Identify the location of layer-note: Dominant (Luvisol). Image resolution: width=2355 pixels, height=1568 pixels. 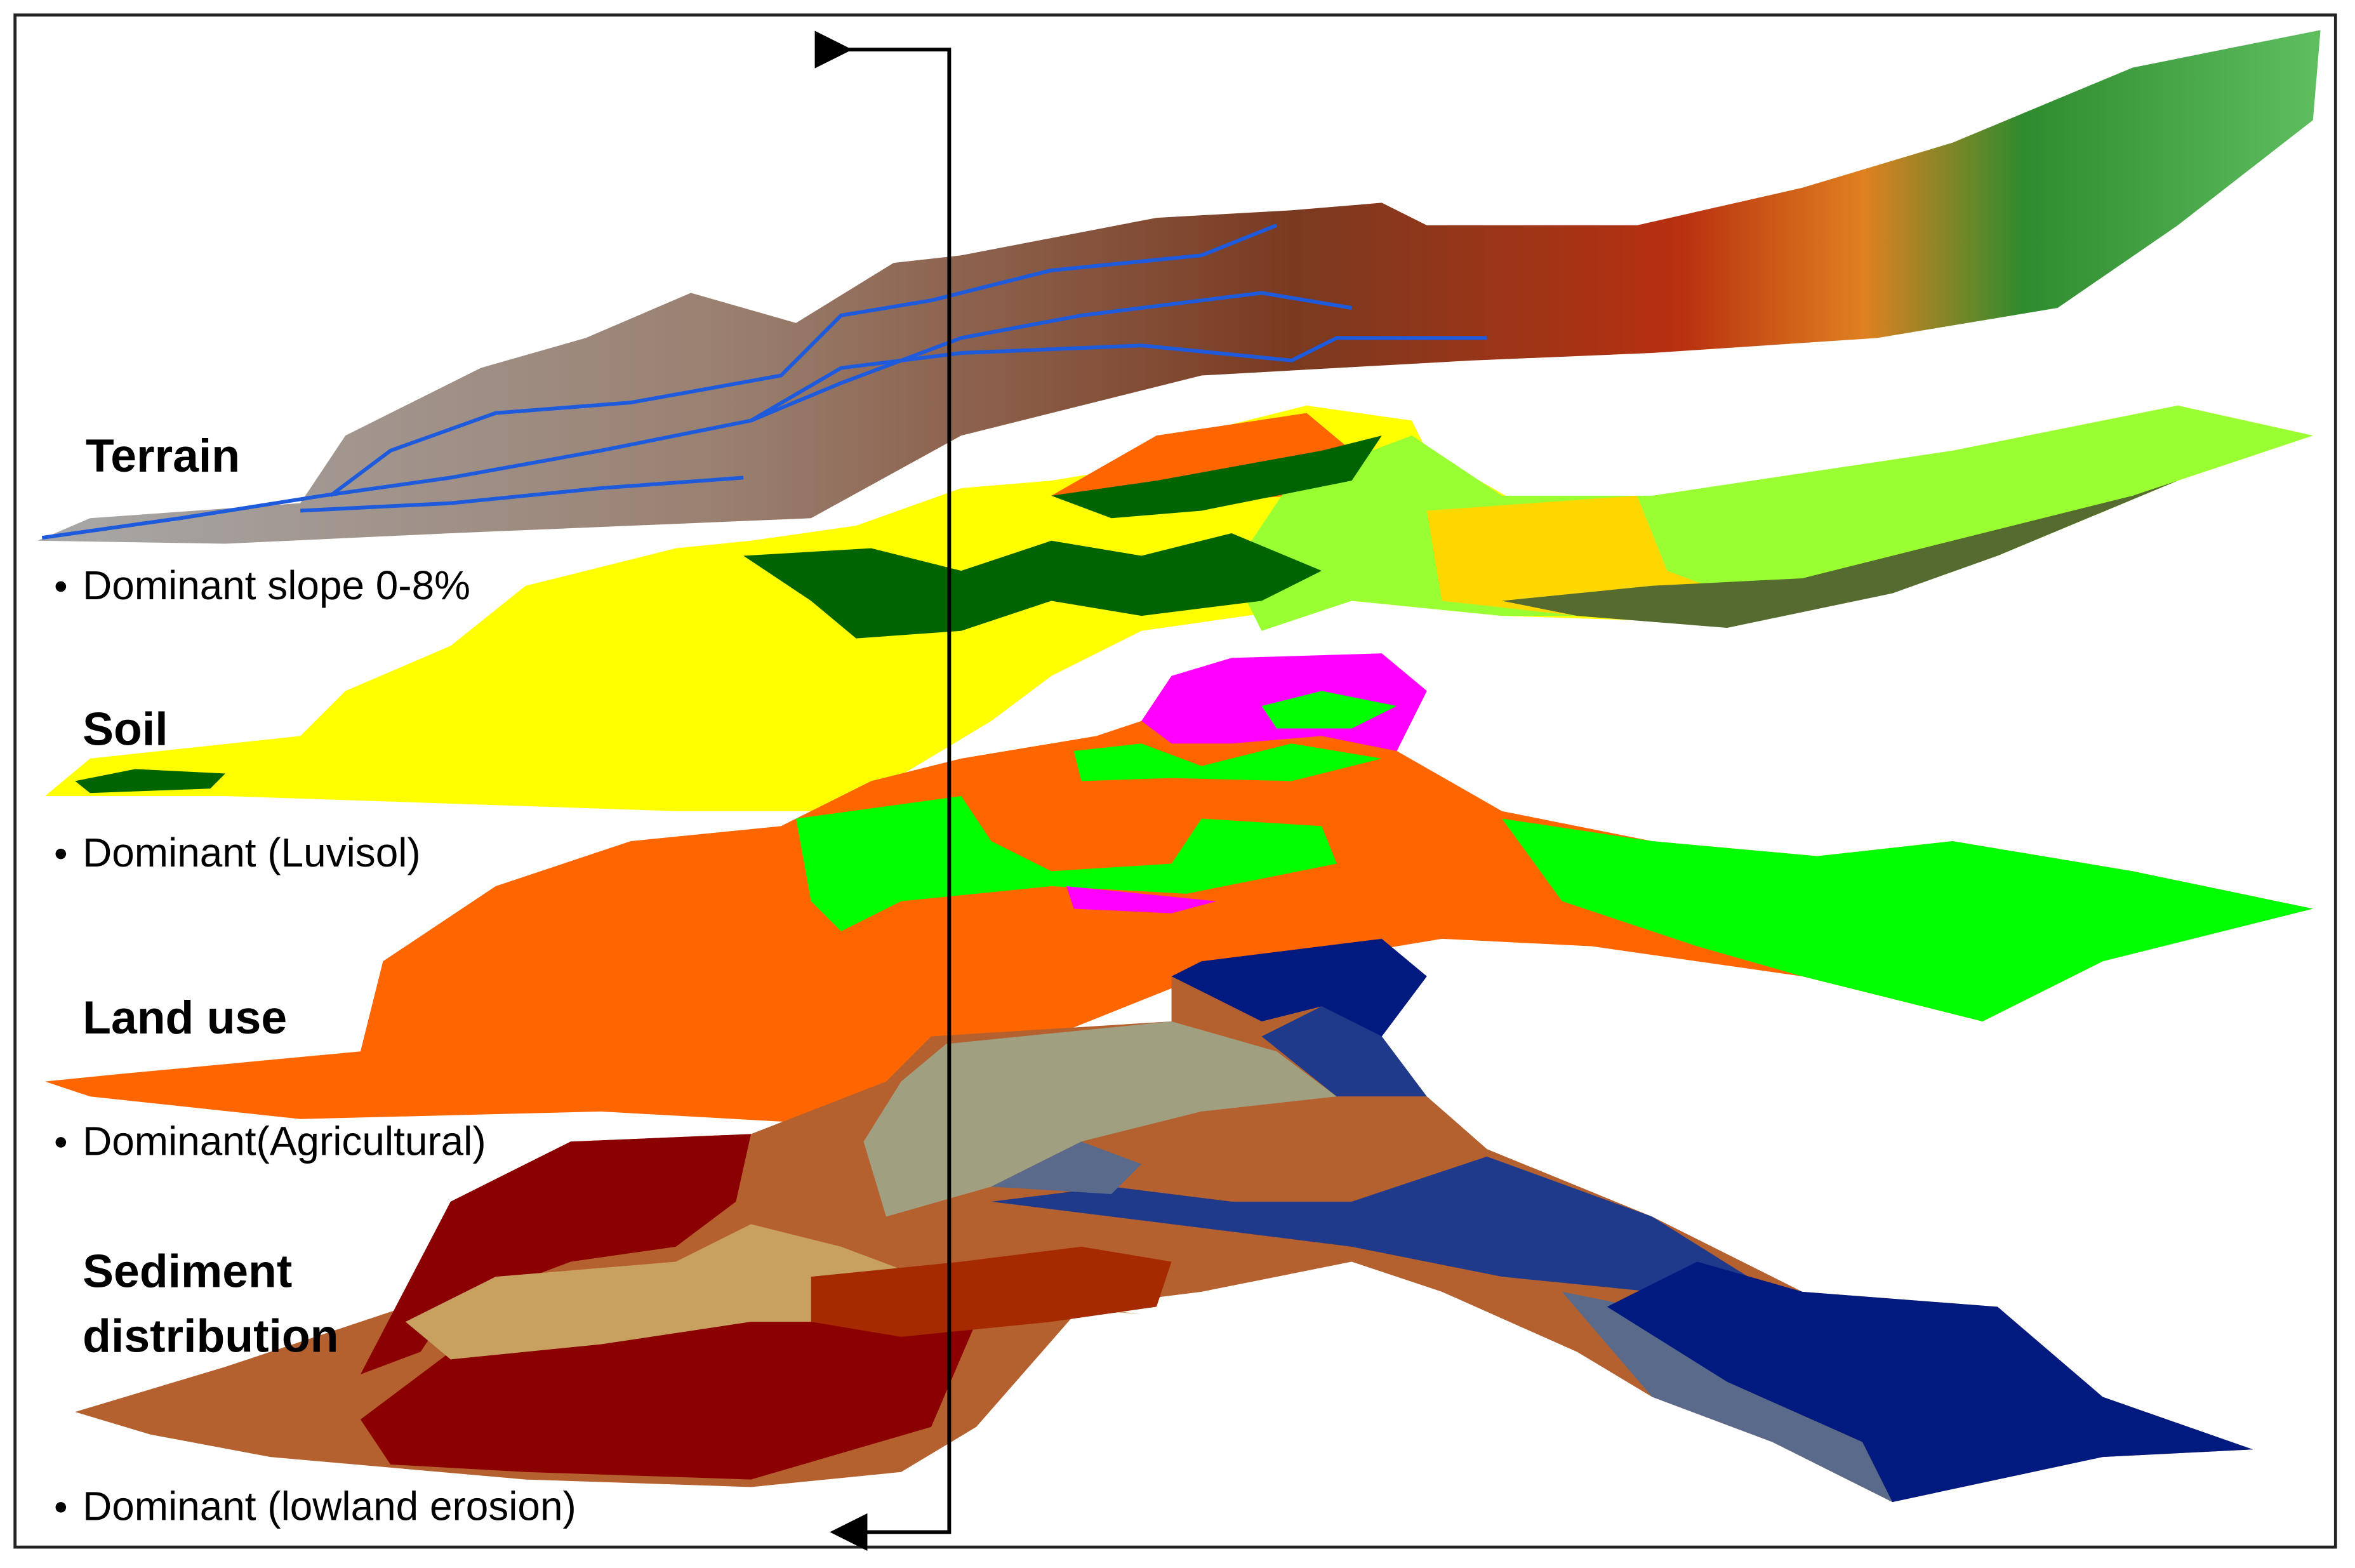
(237, 852).